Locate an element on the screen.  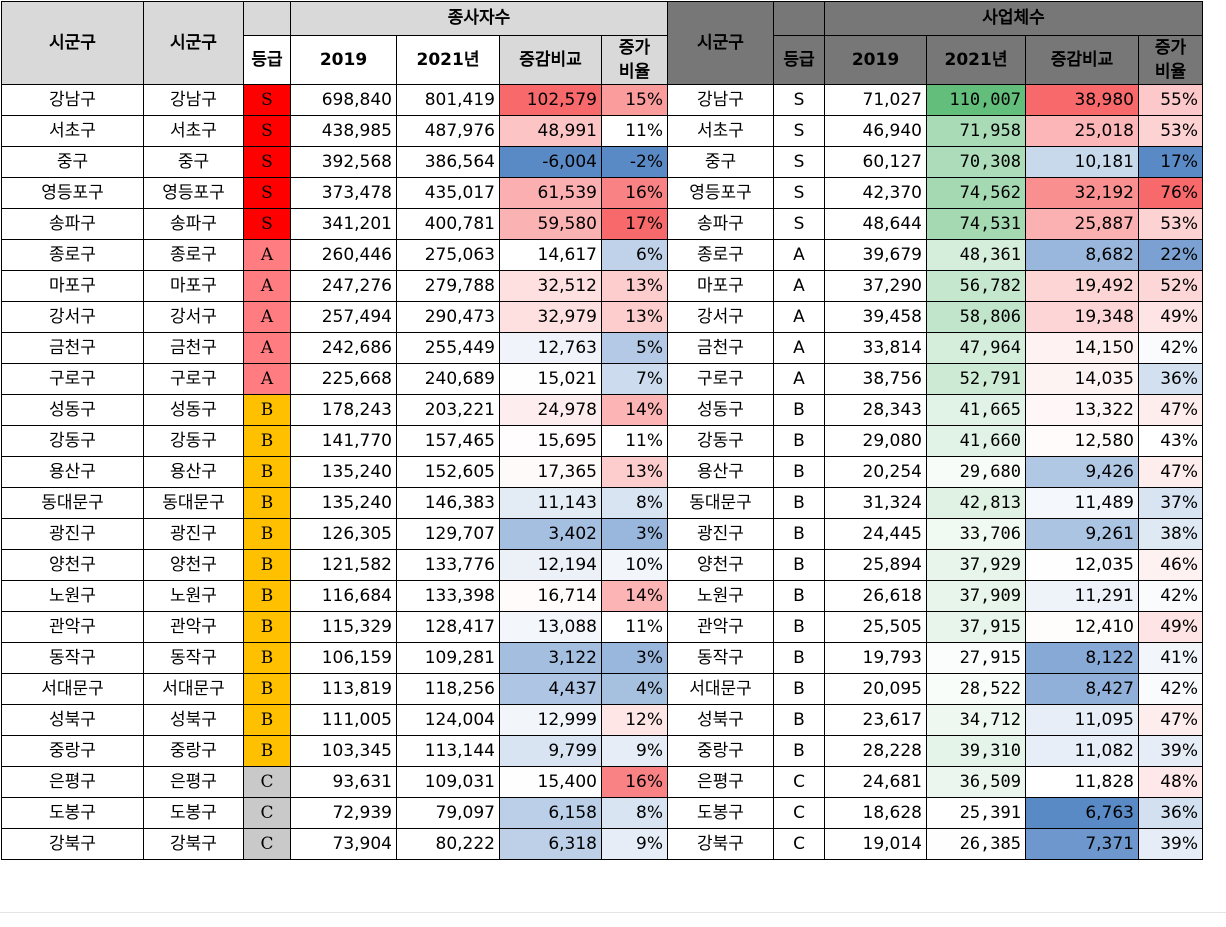
cell-emp-2019: 93,631 is located at coordinates (343, 782).